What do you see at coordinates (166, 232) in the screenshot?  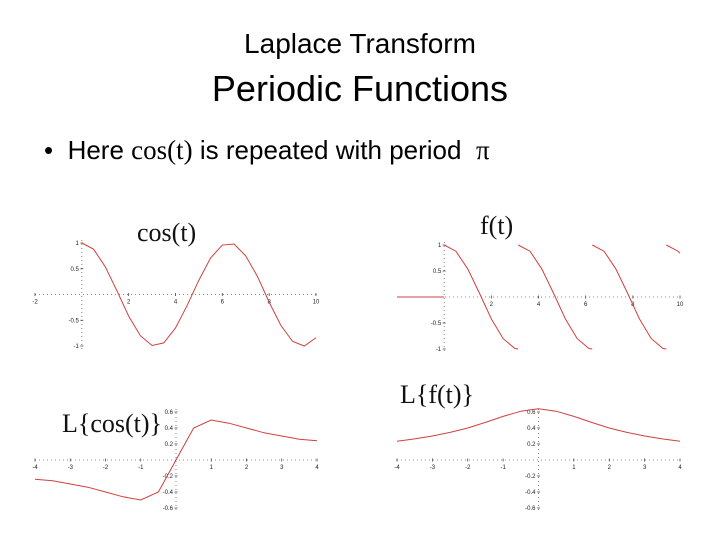 I see `chart-title: cos(t)` at bounding box center [166, 232].